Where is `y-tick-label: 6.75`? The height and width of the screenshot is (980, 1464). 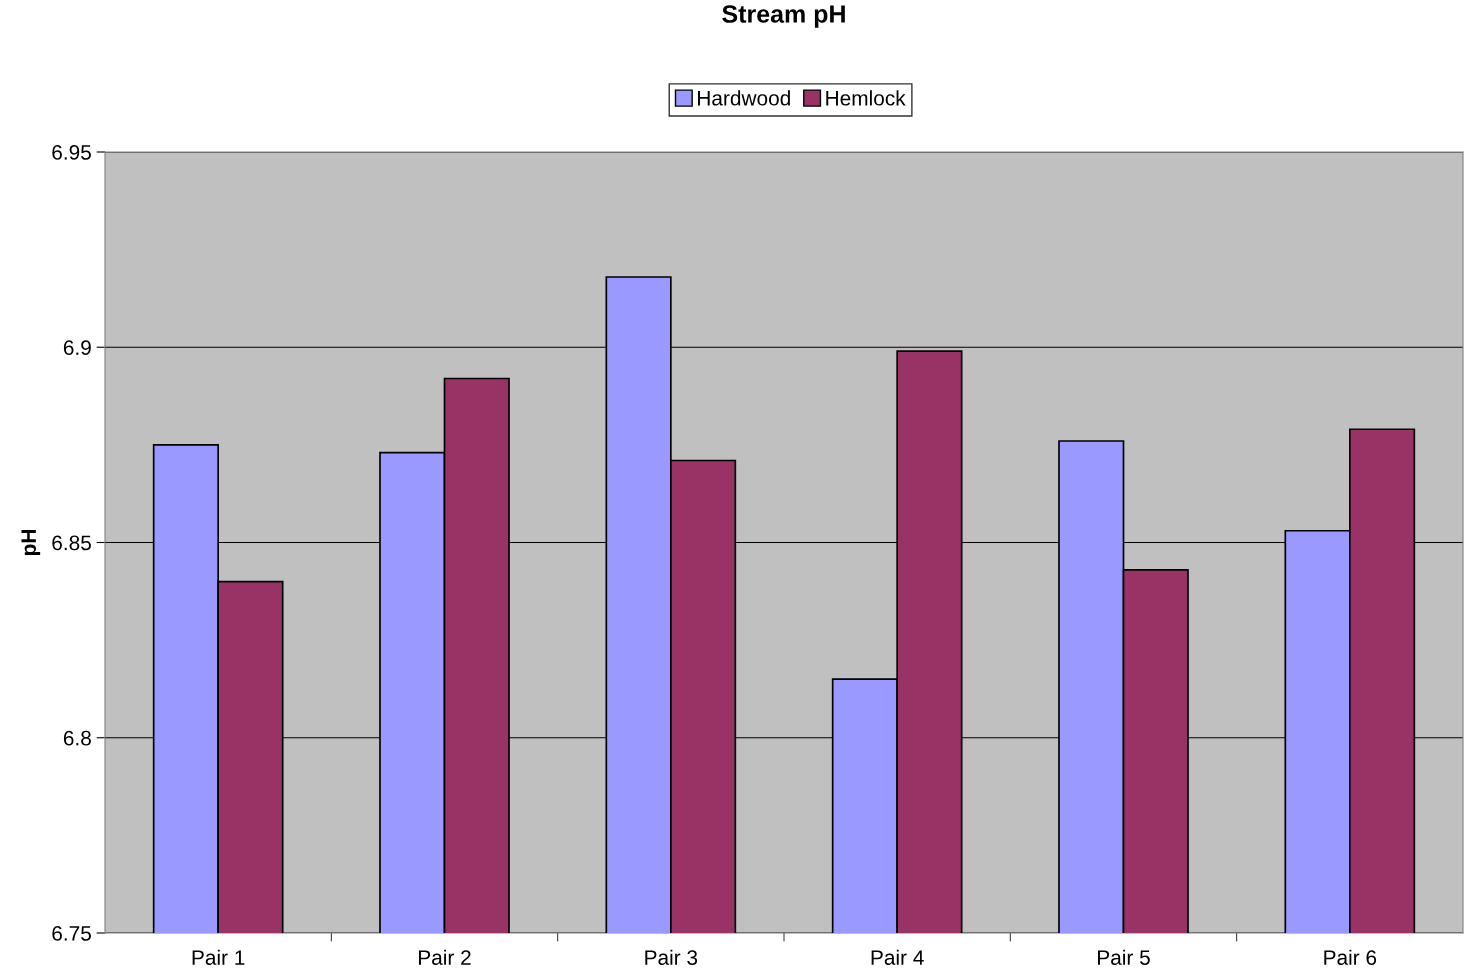 y-tick-label: 6.75 is located at coordinates (71, 933).